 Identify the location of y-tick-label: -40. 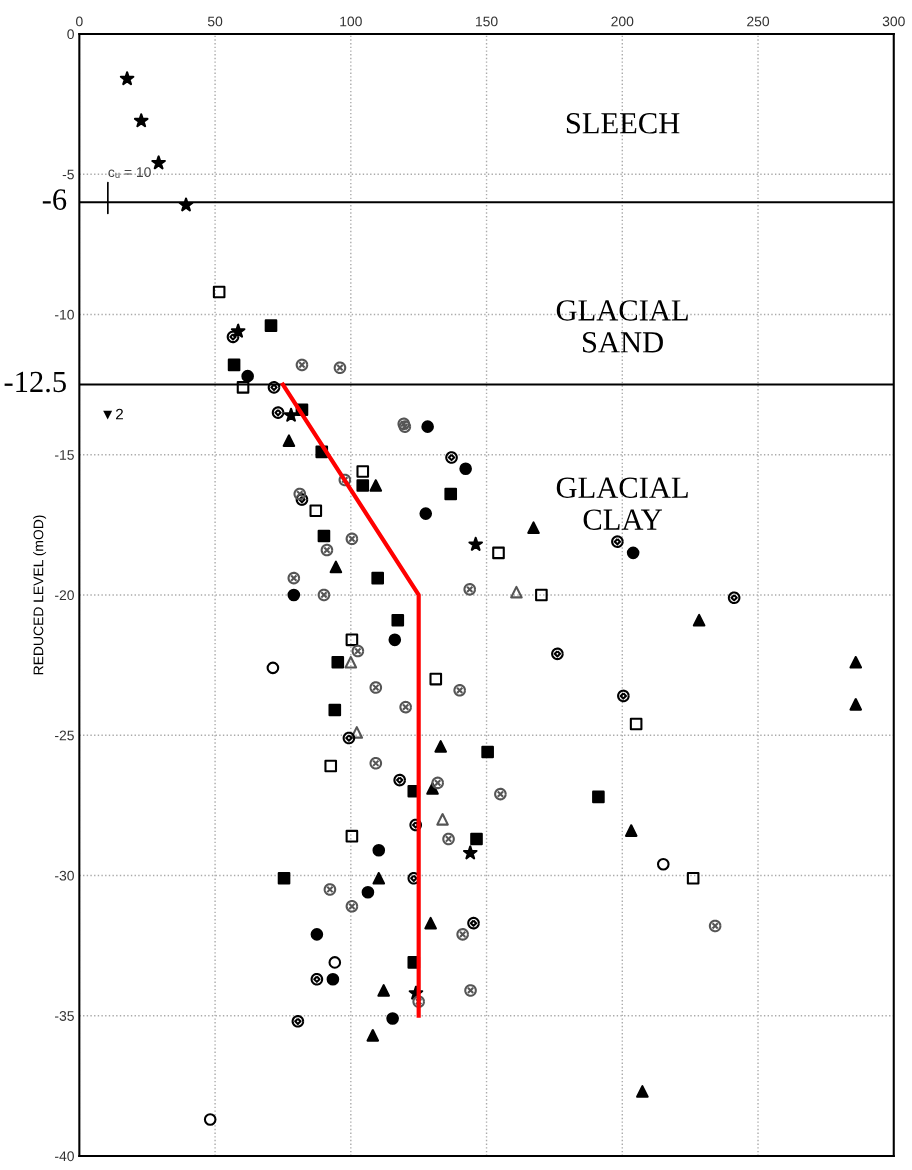
(64, 1156).